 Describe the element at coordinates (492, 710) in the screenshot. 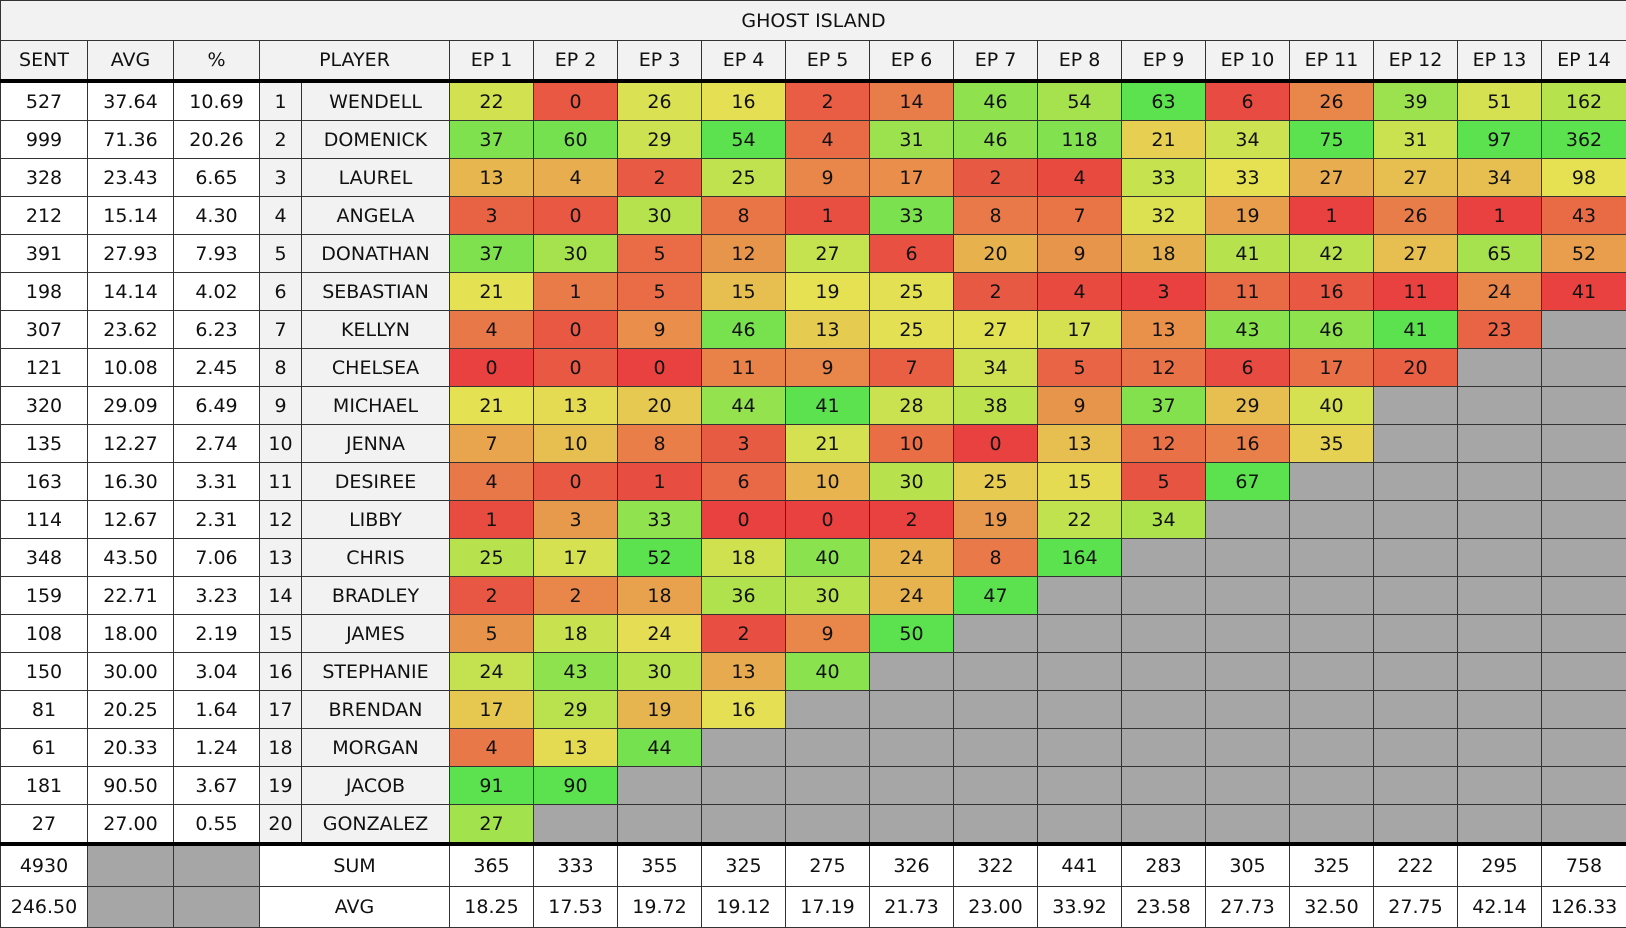

I see `episode-cell: 17` at that location.